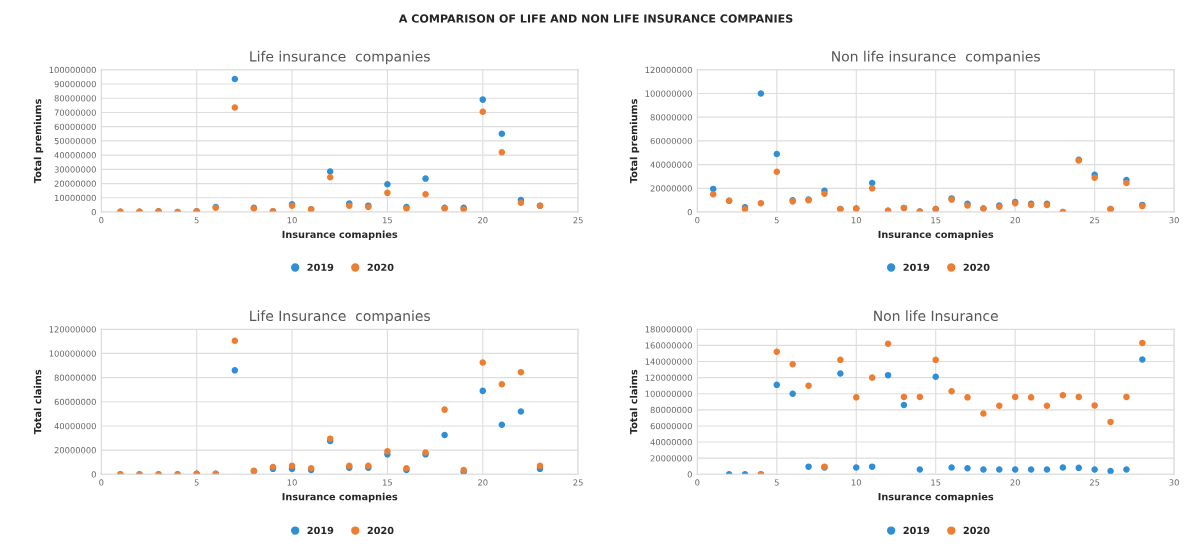 The image size is (1192, 558). What do you see at coordinates (668, 361) in the screenshot?
I see `y-tick-label: 140000000` at bounding box center [668, 361].